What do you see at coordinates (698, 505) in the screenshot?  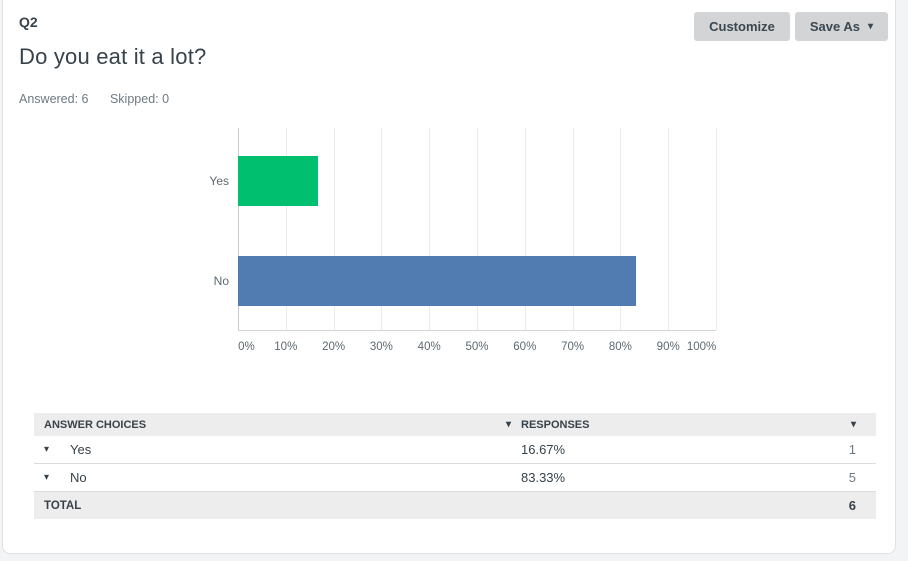 I see `total-count-cell: 6` at bounding box center [698, 505].